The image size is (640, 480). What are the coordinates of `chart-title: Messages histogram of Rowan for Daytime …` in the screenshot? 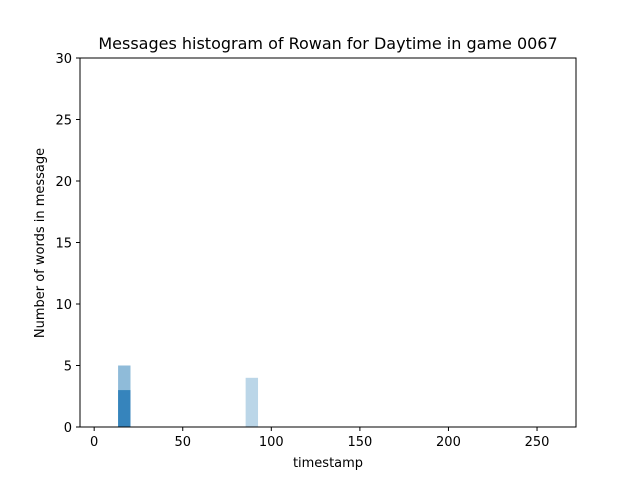 It's located at (327, 43).